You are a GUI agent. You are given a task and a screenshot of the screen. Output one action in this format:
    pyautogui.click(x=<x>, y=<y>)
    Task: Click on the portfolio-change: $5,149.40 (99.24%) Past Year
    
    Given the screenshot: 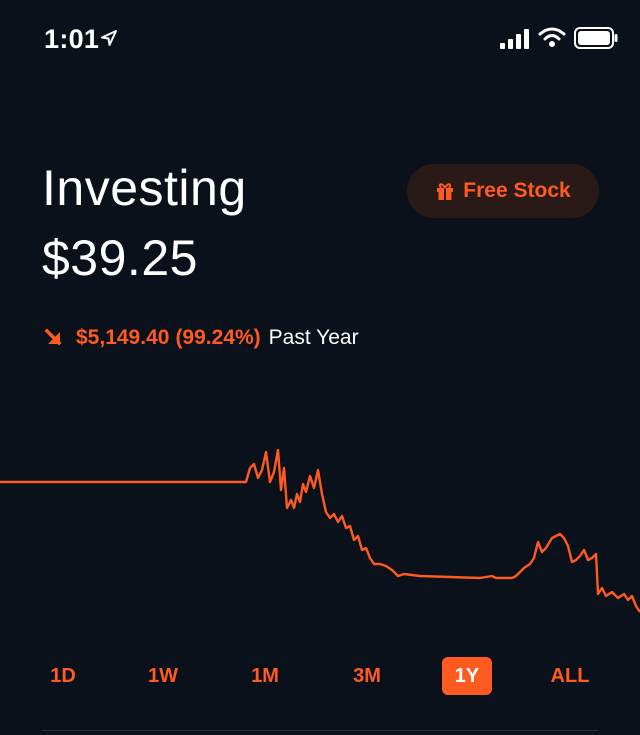 What is the action you would take?
    pyautogui.click(x=201, y=338)
    